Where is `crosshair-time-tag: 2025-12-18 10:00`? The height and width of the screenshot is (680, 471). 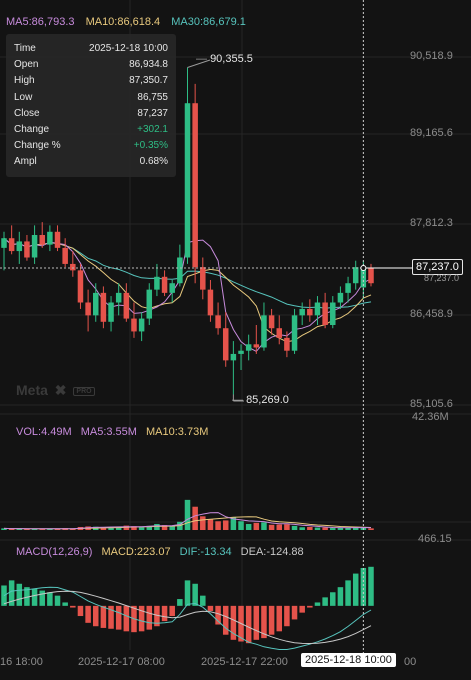 crosshair-time-tag: 2025-12-18 10:00 is located at coordinates (348, 660).